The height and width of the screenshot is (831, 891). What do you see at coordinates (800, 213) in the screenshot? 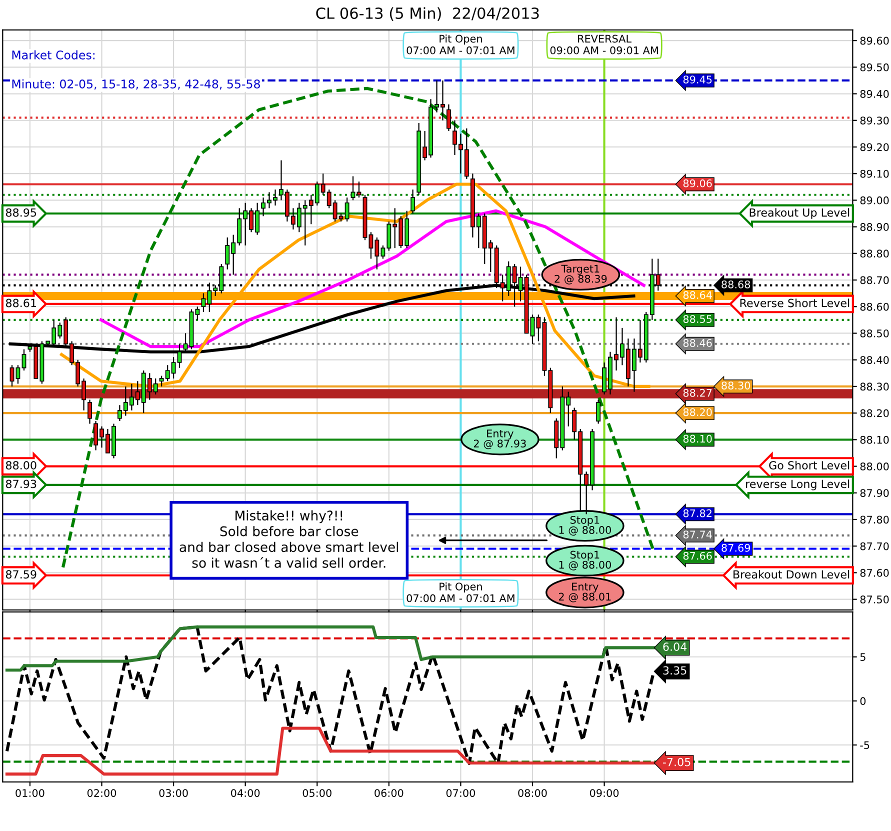
I see `ref-line-label: Breakout Up Level` at bounding box center [800, 213].